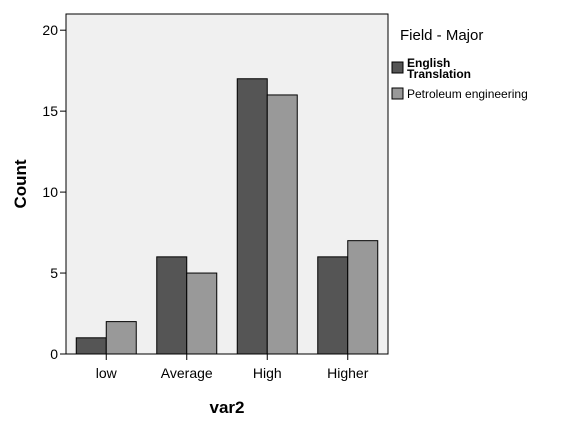 The width and height of the screenshot is (576, 425). I want to click on bar-1-average, so click(172, 305).